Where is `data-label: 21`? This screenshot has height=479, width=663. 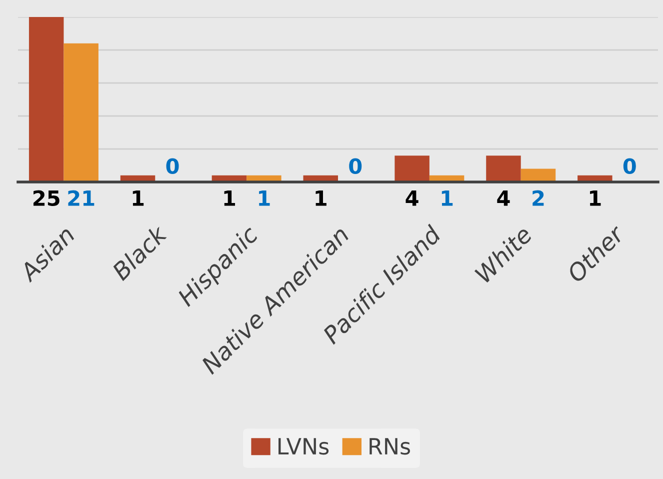 data-label: 21 is located at coordinates (81, 198).